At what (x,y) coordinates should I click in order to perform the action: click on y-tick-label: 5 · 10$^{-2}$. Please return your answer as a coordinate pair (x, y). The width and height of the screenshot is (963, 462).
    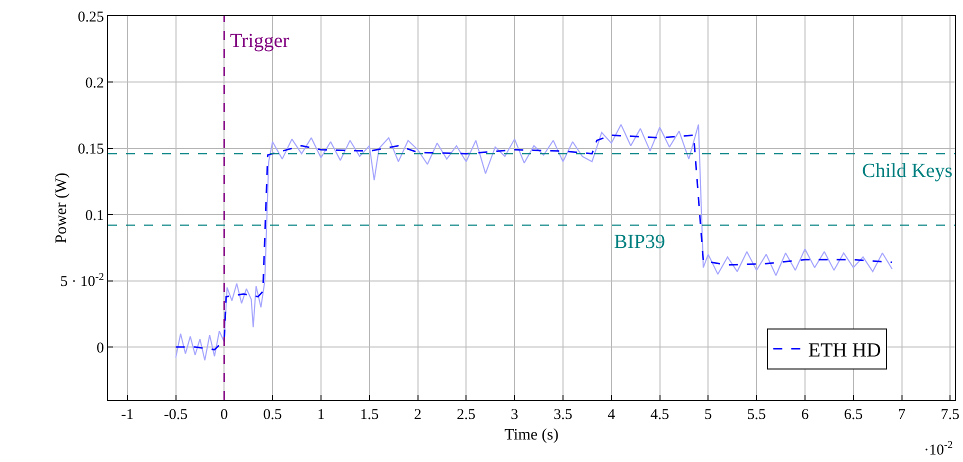
    Looking at the image, I should click on (82, 281).